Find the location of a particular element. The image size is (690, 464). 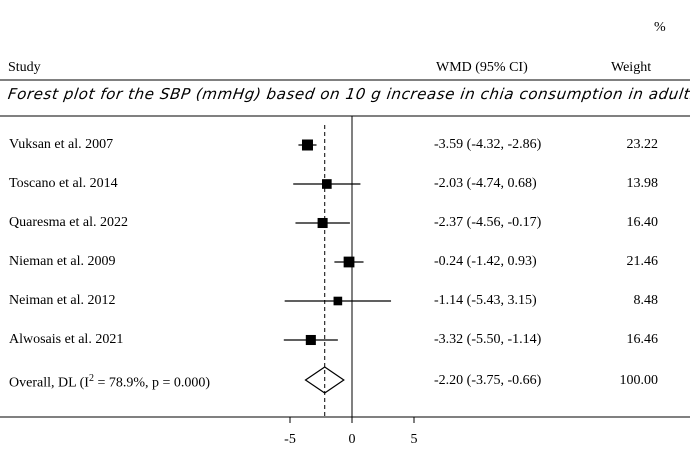

study-ci-text: -3.59 (-4.32, -2.86) is located at coordinates (488, 144).